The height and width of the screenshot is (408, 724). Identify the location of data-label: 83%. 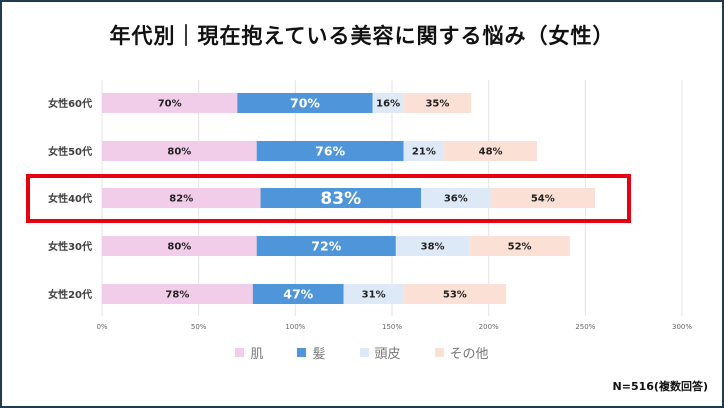
(340, 199).